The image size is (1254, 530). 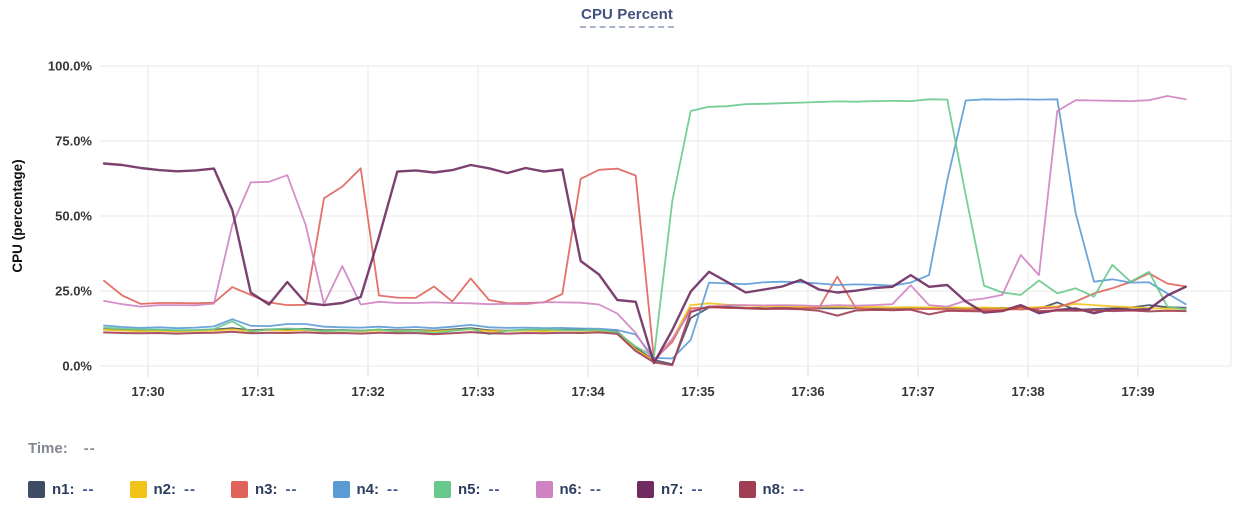 I want to click on legend-swatch-n6, so click(x=544, y=489).